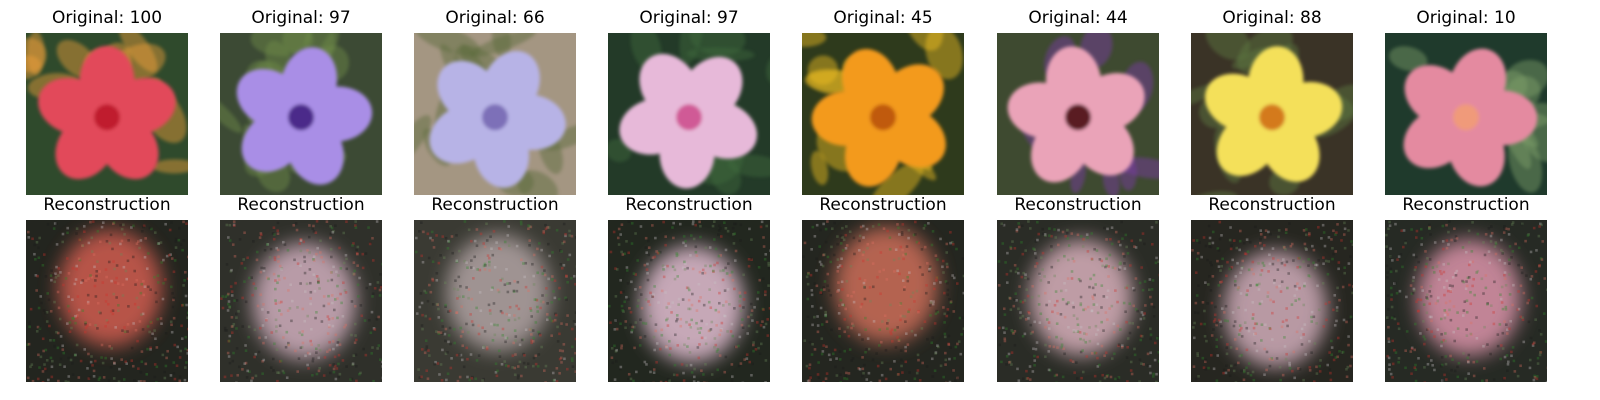  I want to click on panel-title: Original: 66, so click(495, 18).